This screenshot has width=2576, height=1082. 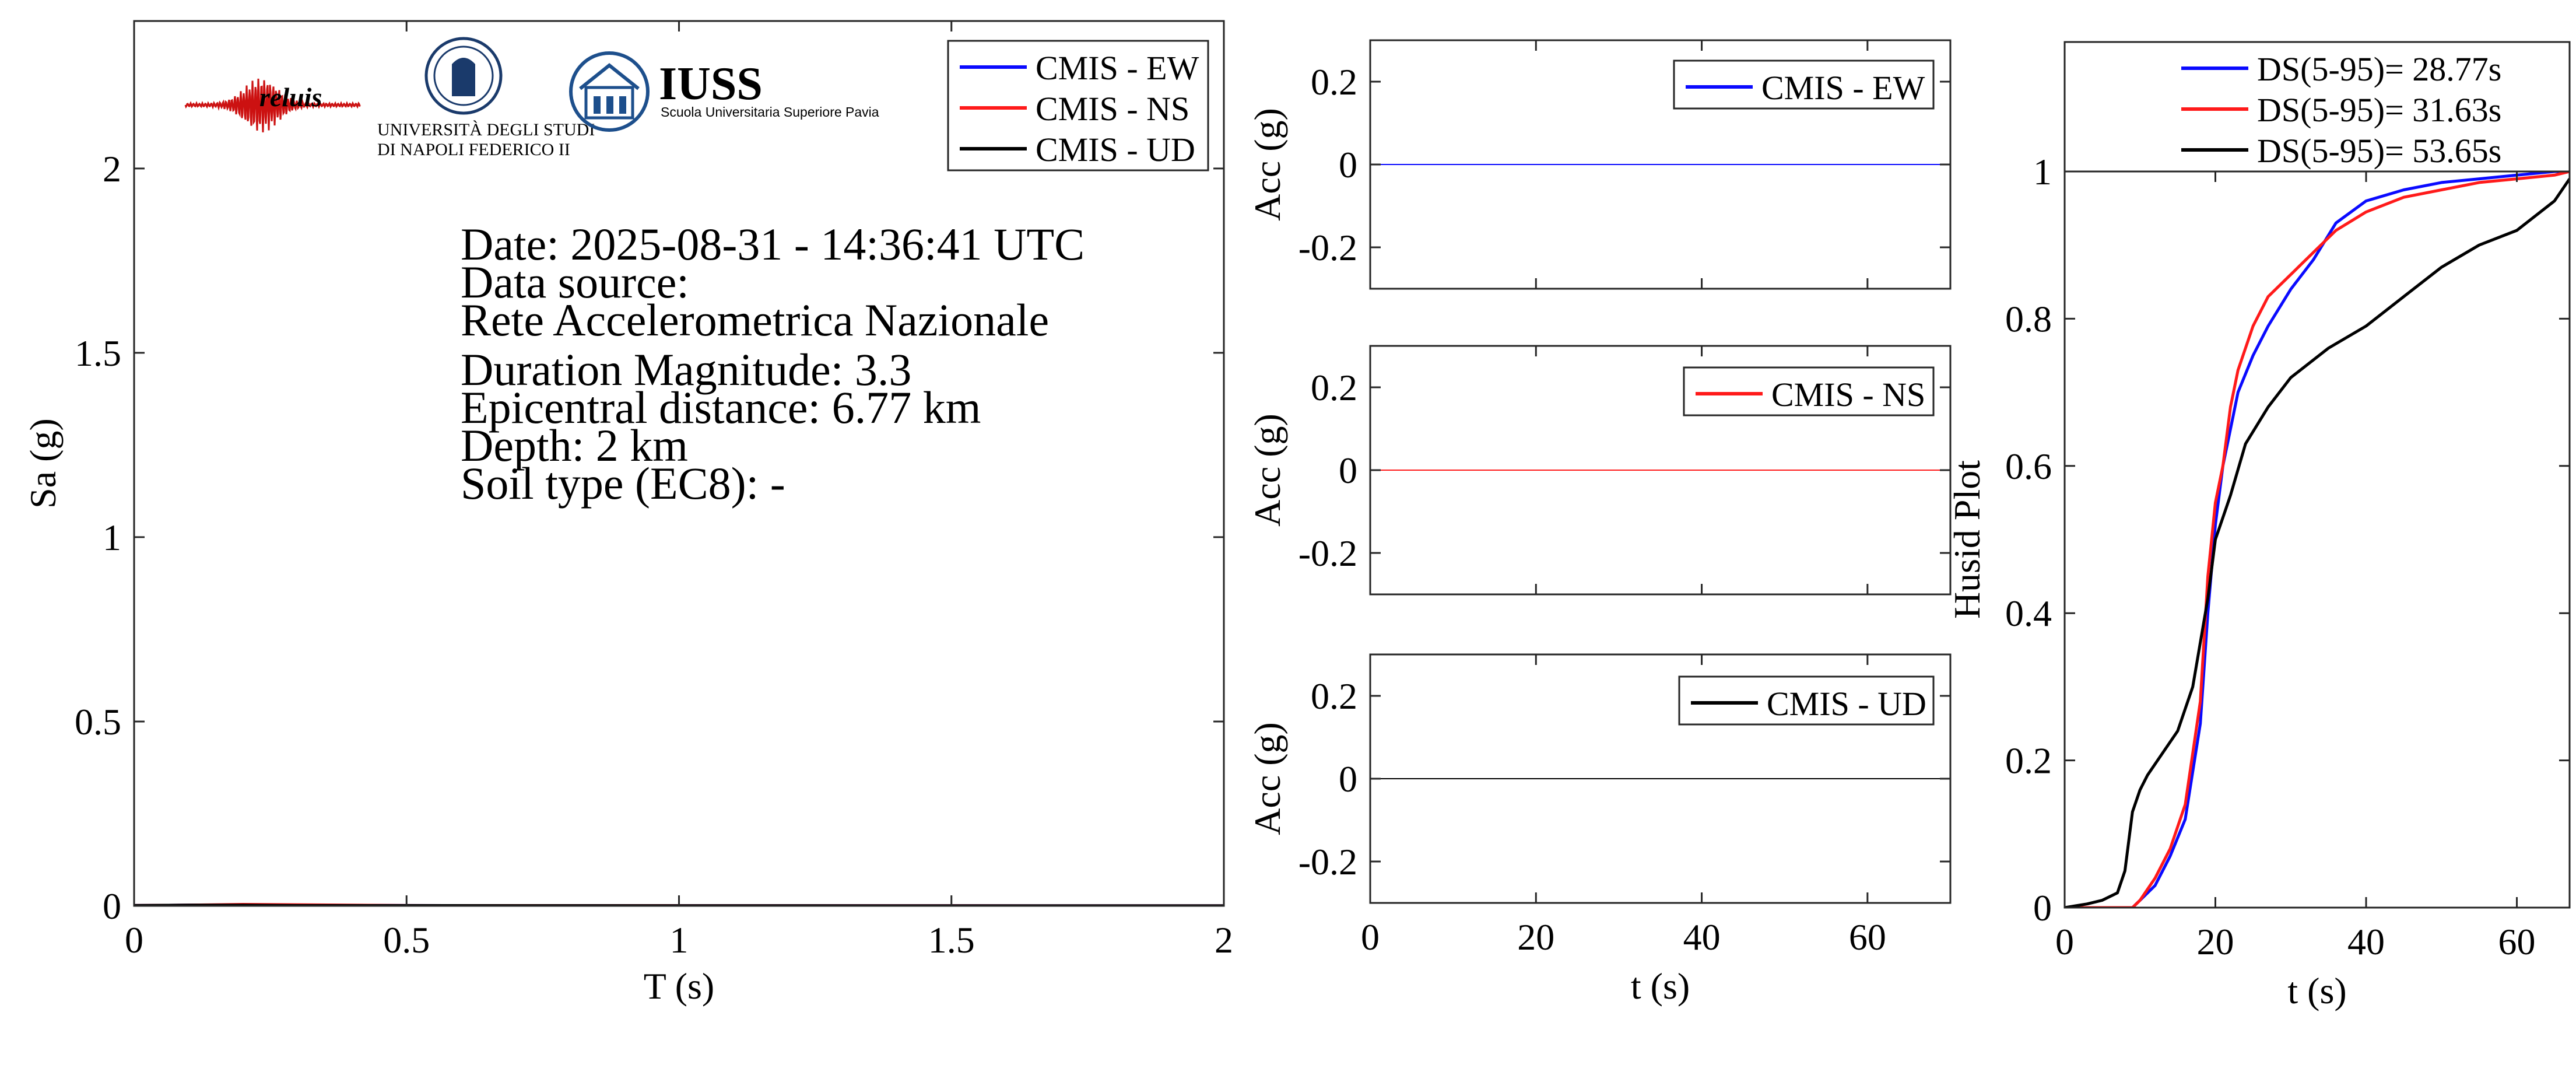 What do you see at coordinates (1967, 539) in the screenshot?
I see `y-axis-label: Husid Plot` at bounding box center [1967, 539].